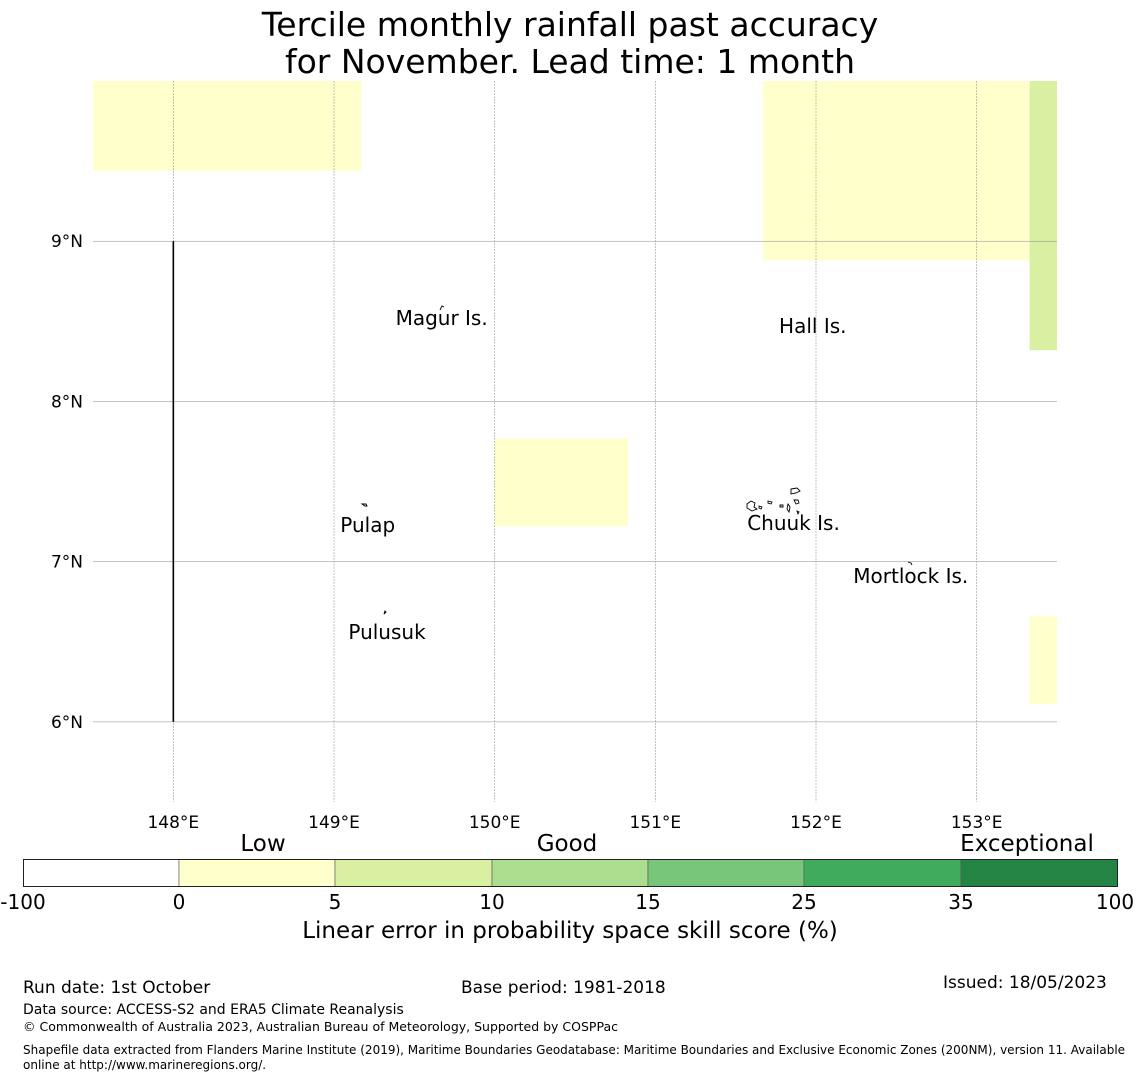  What do you see at coordinates (570, 24) in the screenshot?
I see `title-line-1: Tercile monthly rainfall past accuracy` at bounding box center [570, 24].